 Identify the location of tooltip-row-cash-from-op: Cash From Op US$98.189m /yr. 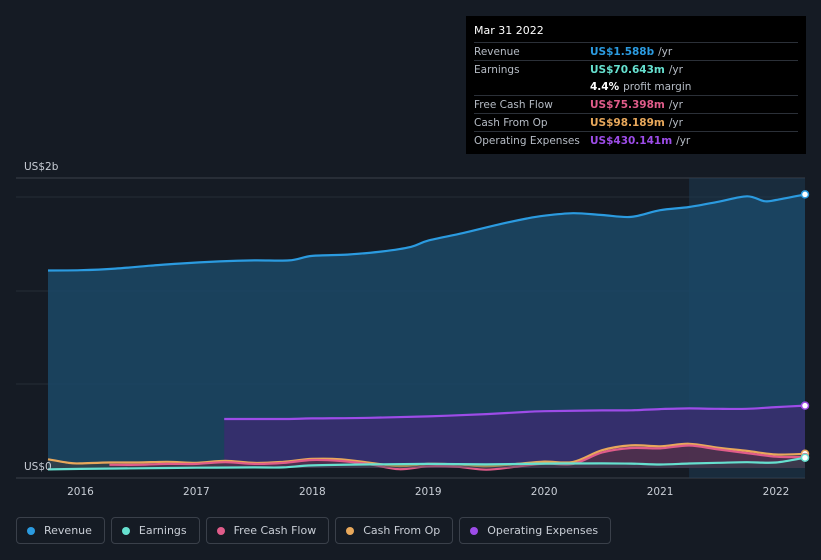
(636, 122).